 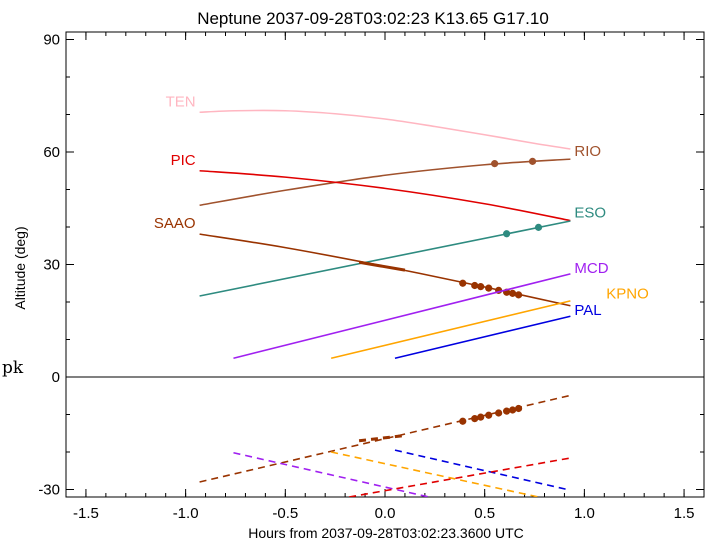 I want to click on saao-highlight-segment, so click(x=382, y=266).